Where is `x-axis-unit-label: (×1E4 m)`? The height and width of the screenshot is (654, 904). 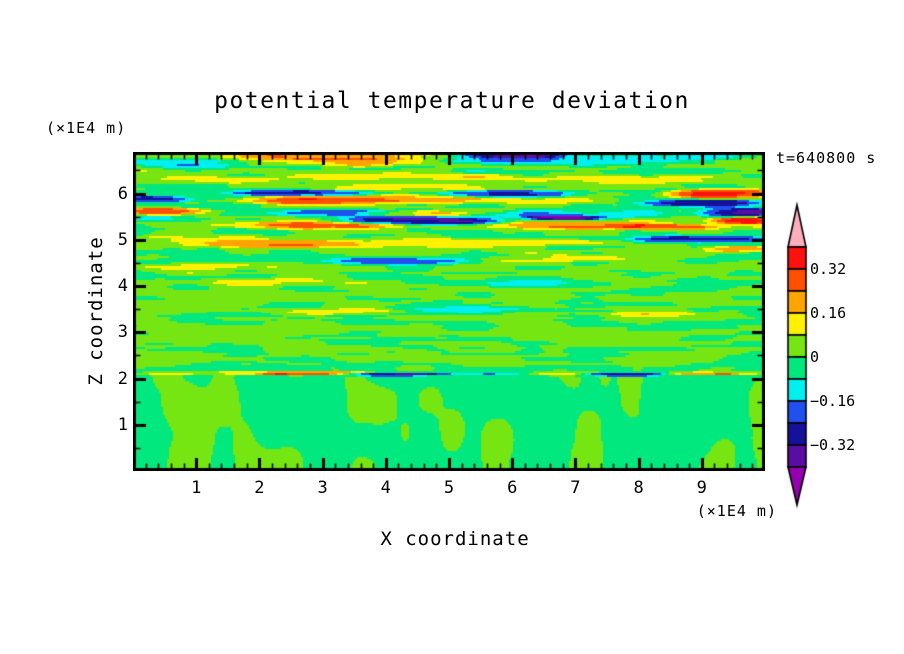
x-axis-unit-label: (×1E4 m) is located at coordinates (736, 511).